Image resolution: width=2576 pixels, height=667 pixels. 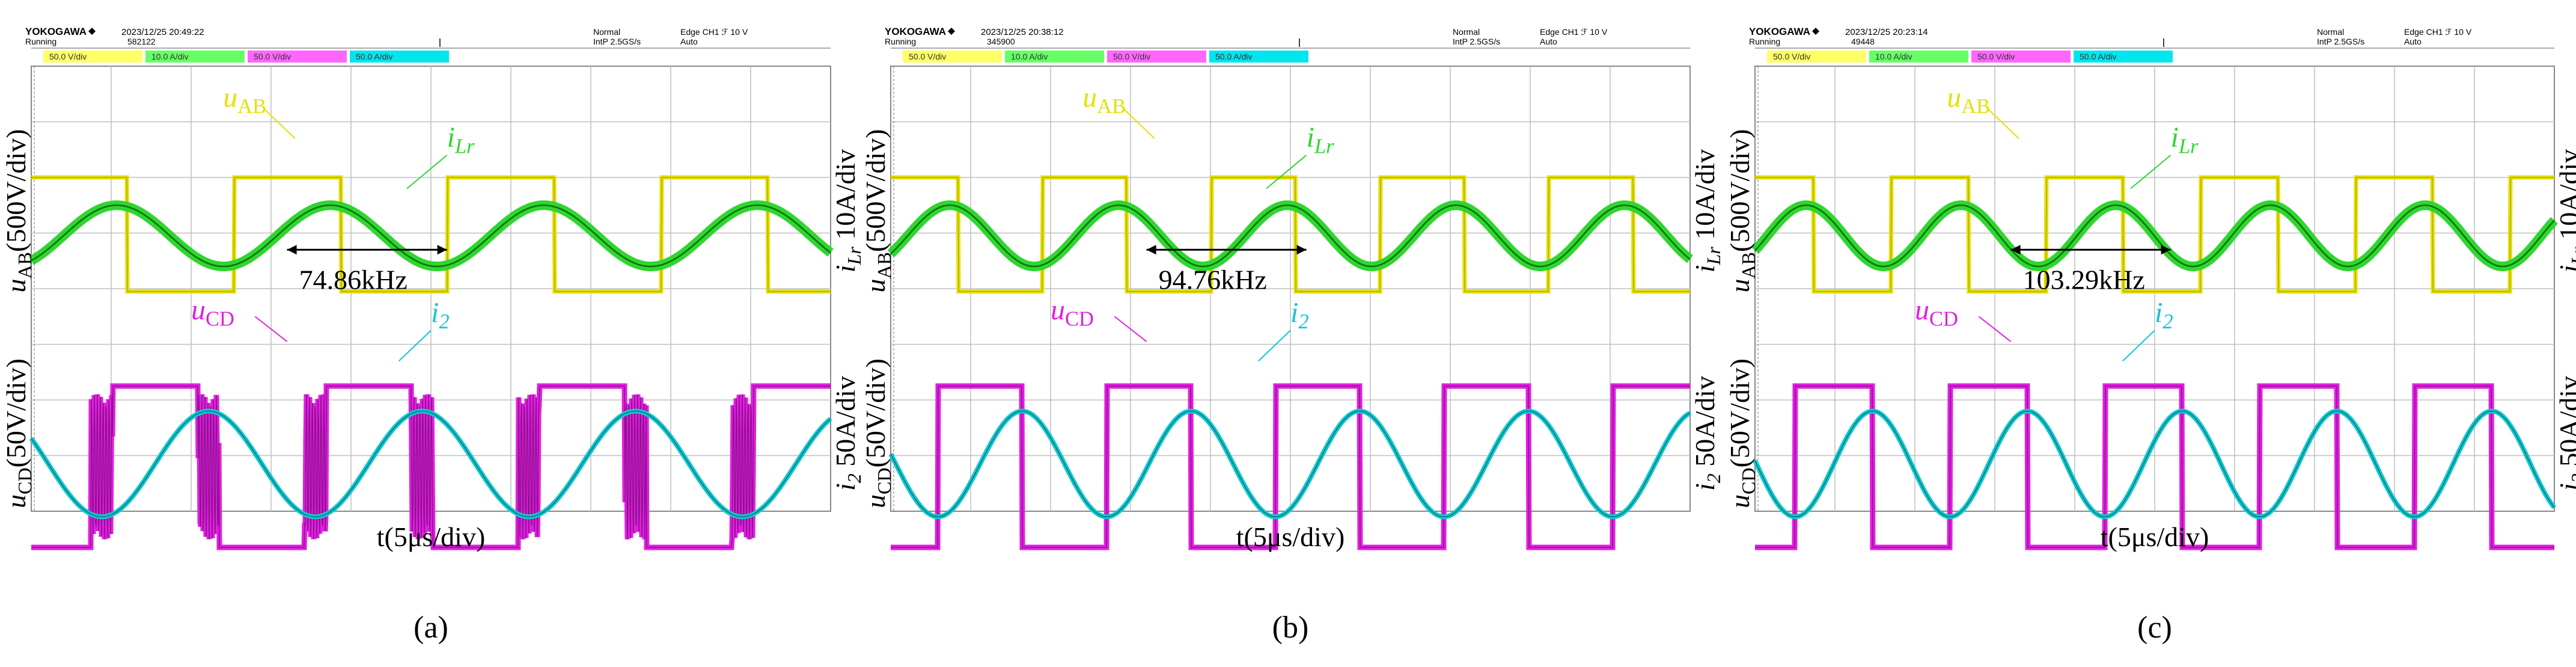 What do you see at coordinates (431, 627) in the screenshot?
I see `panel-caption: (a)` at bounding box center [431, 627].